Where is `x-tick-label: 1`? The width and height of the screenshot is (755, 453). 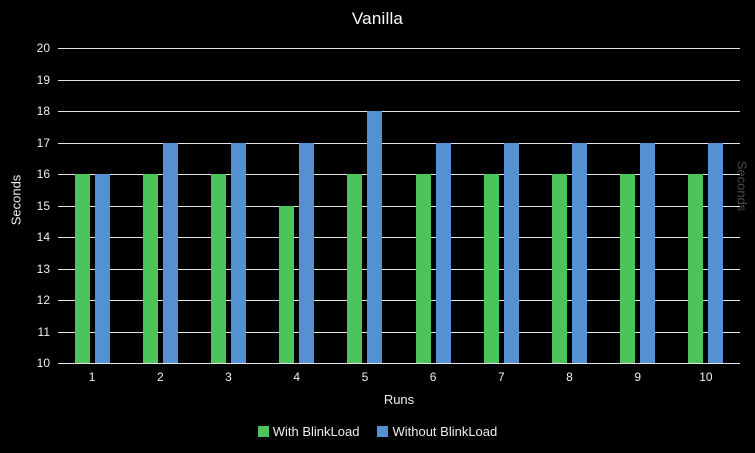
x-tick-label: 1 is located at coordinates (92, 377).